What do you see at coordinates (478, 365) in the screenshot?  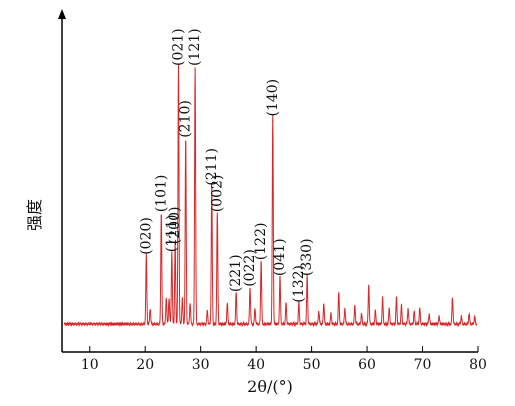 I see `x-tick-label: 80` at bounding box center [478, 365].